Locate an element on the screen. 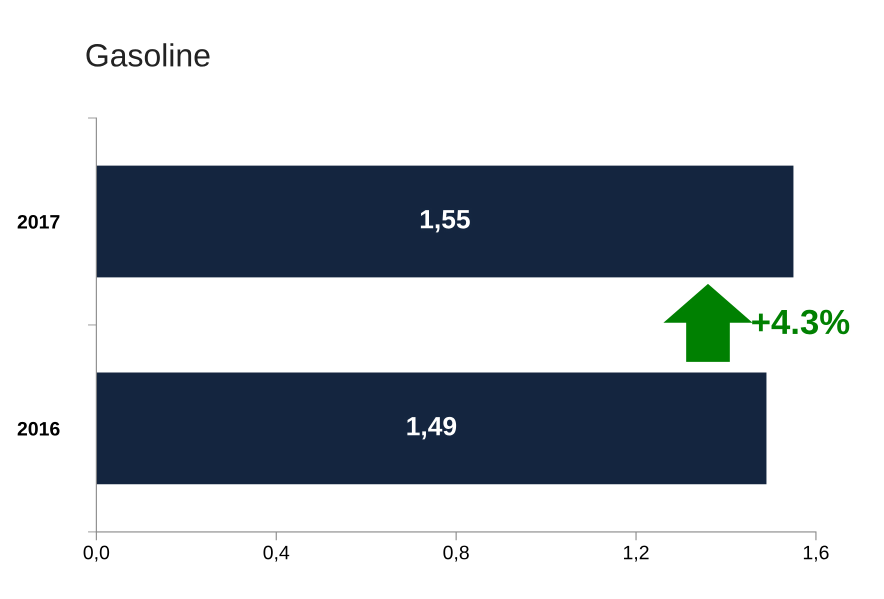 The height and width of the screenshot is (599, 884). x-tick-label: 0,4 is located at coordinates (276, 554).